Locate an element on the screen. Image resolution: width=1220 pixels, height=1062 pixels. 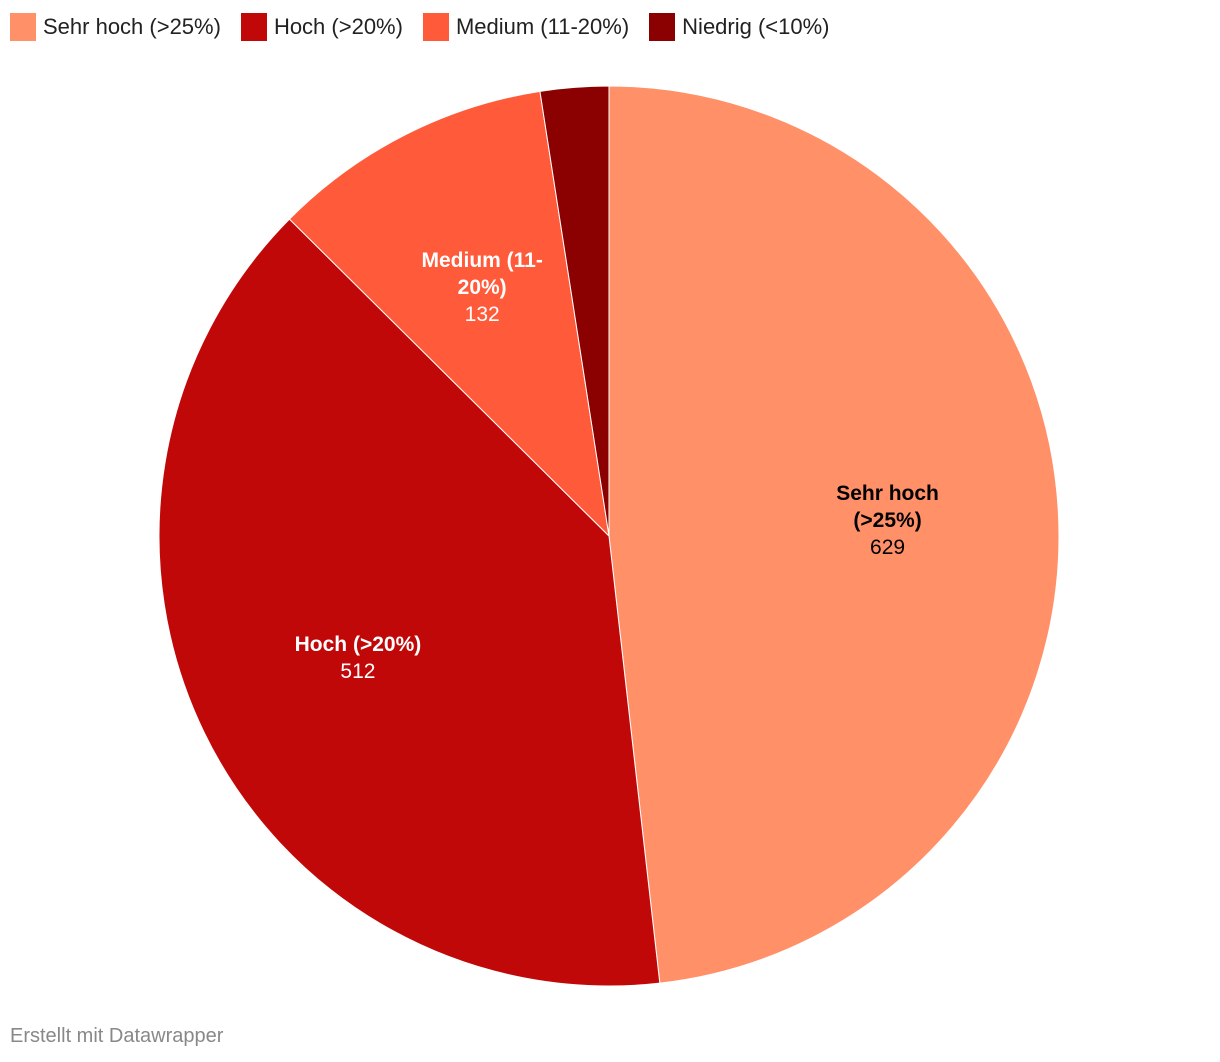
legend-item: Hoch (>20%) is located at coordinates (321, 27).